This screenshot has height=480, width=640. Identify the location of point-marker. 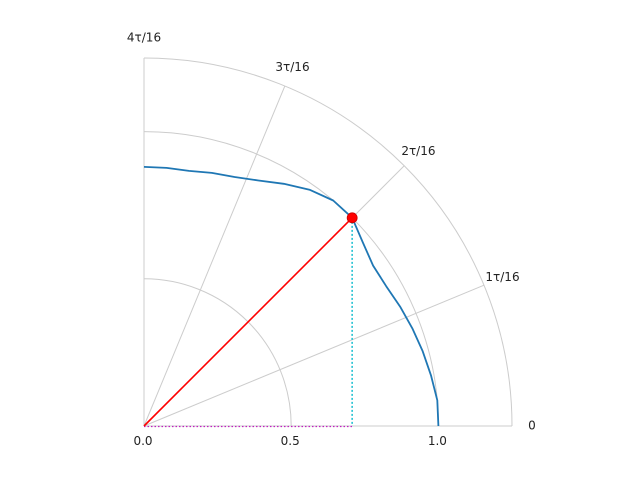
(352, 218).